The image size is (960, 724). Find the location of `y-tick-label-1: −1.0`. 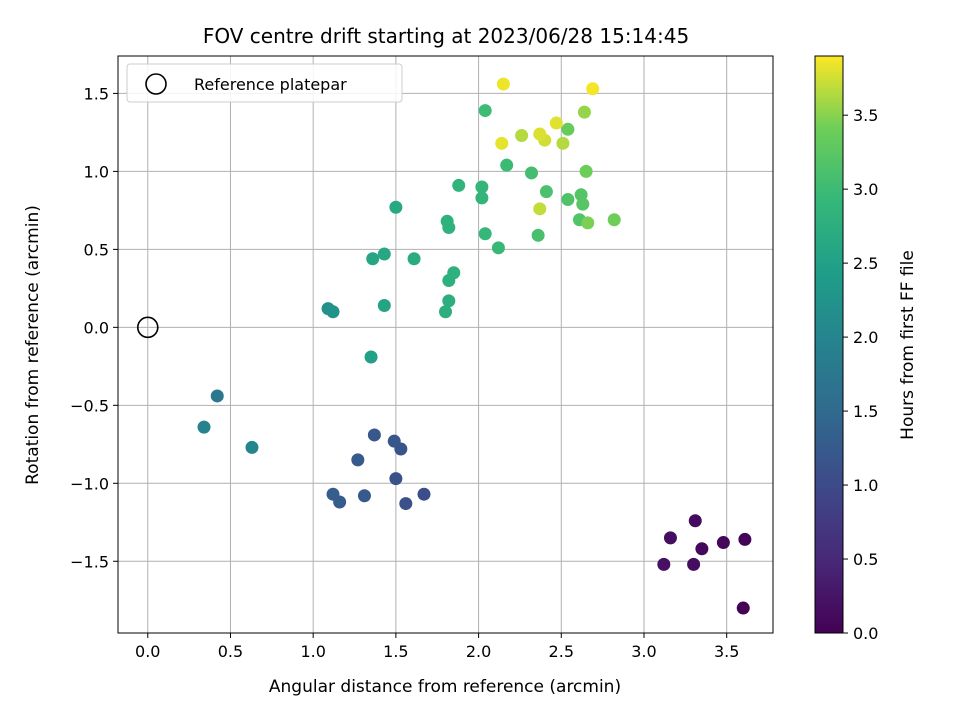

y-tick-label-1: −1.0 is located at coordinates (89, 483).